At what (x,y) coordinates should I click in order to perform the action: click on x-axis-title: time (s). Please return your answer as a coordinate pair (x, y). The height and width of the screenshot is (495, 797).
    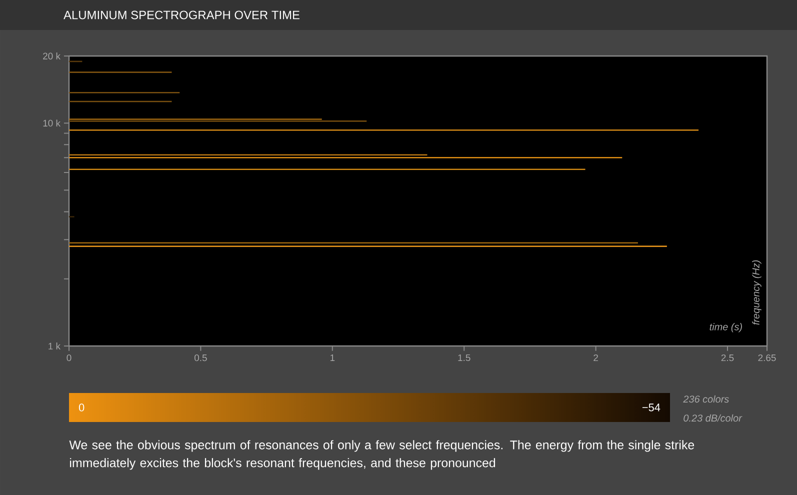
    Looking at the image, I should click on (726, 327).